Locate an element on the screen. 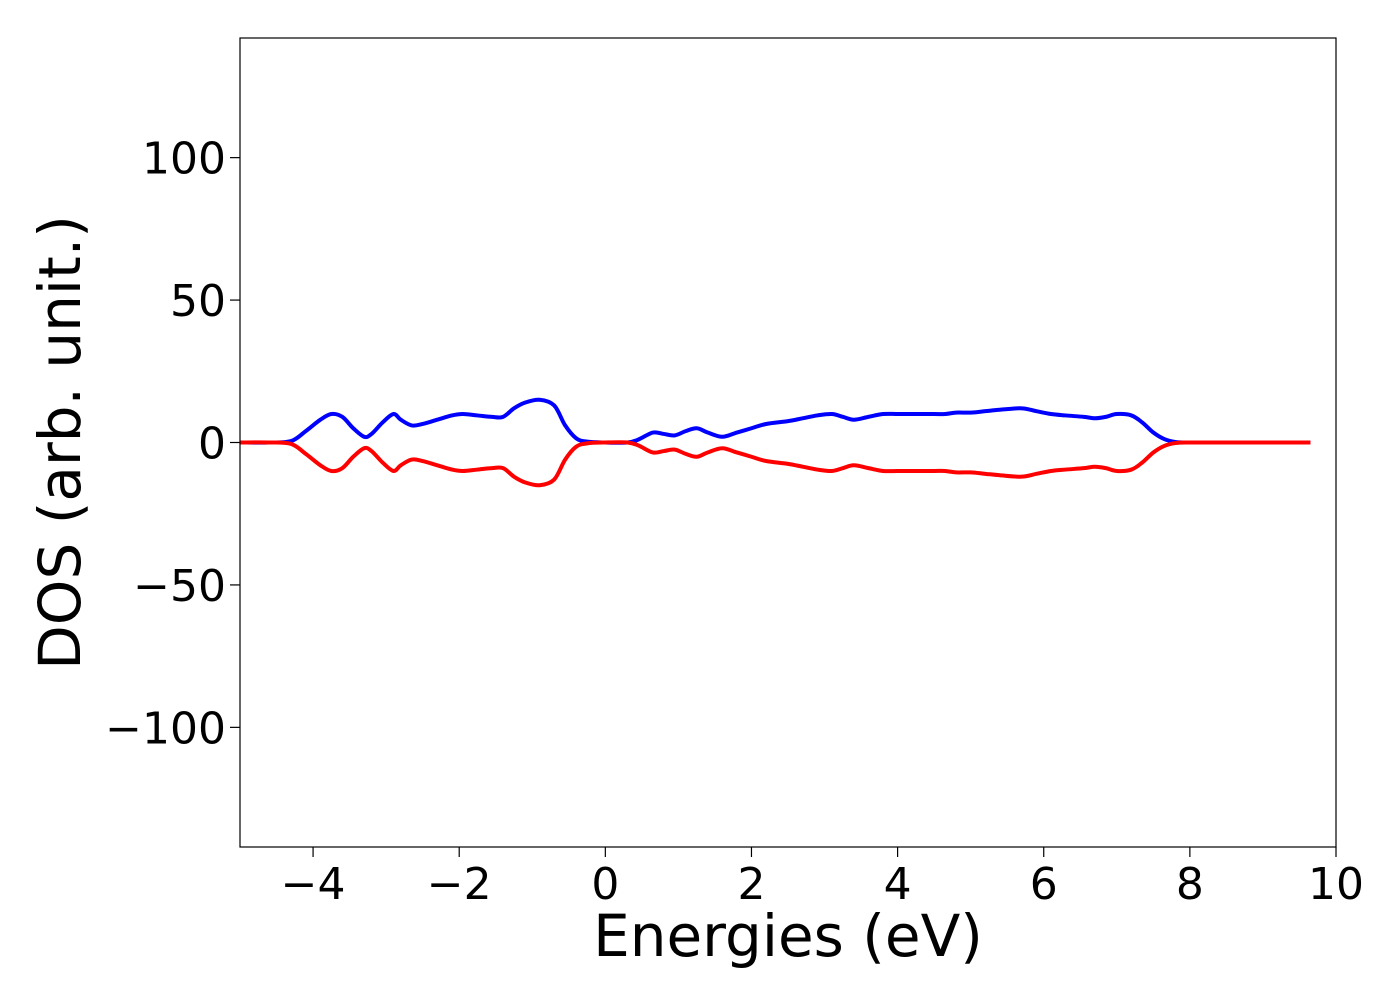  x-tick-label: 2 is located at coordinates (751, 884).